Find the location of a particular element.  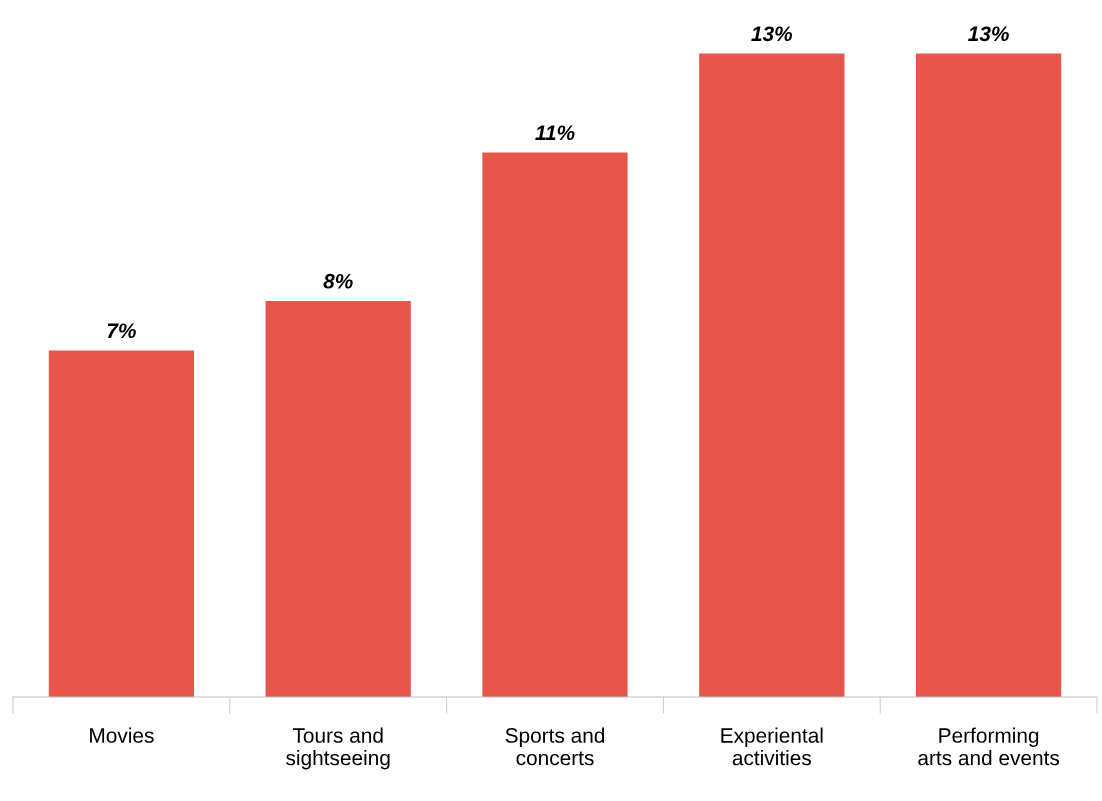

x-tick-label: Experiental activities is located at coordinates (772, 746).